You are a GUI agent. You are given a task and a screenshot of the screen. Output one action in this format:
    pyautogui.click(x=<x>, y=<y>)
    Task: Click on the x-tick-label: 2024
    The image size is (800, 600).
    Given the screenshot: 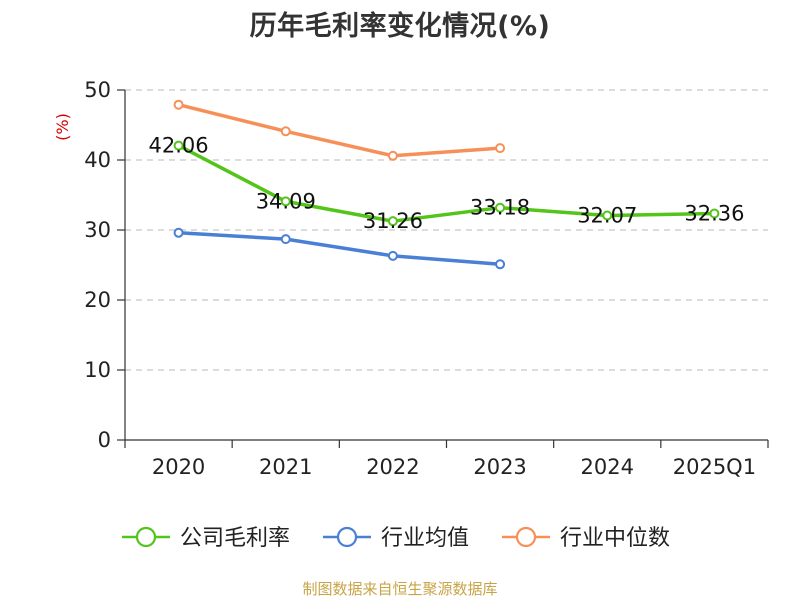 What is the action you would take?
    pyautogui.click(x=607, y=467)
    